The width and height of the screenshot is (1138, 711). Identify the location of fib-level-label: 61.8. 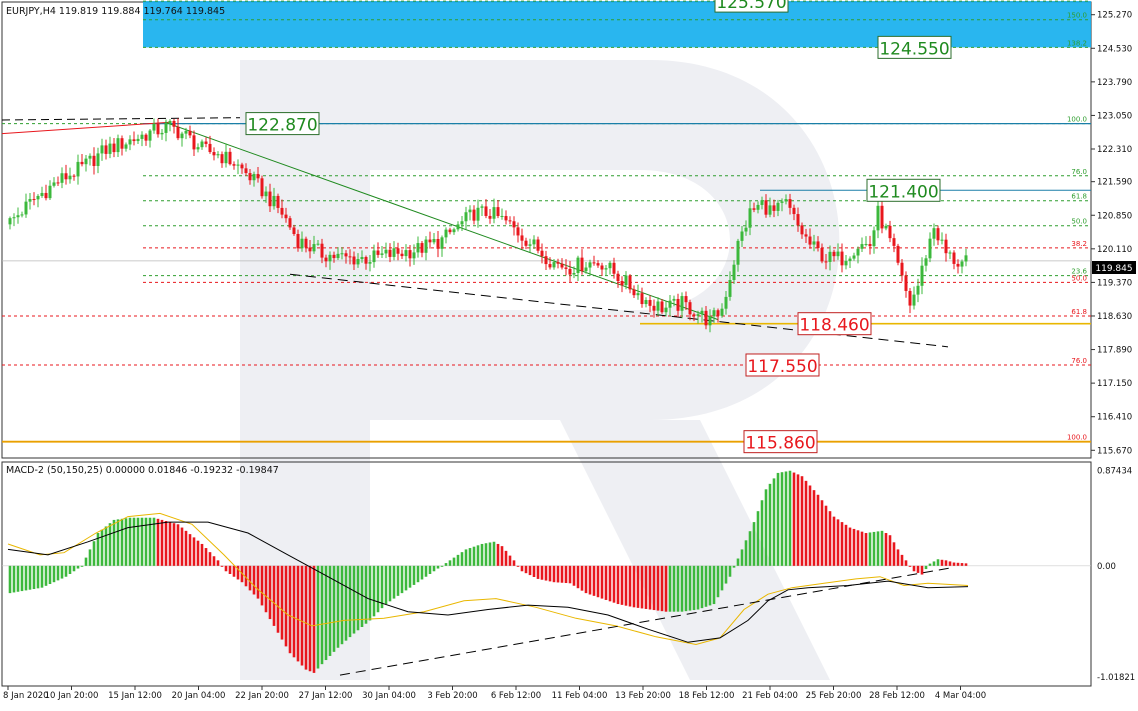
(1079, 197).